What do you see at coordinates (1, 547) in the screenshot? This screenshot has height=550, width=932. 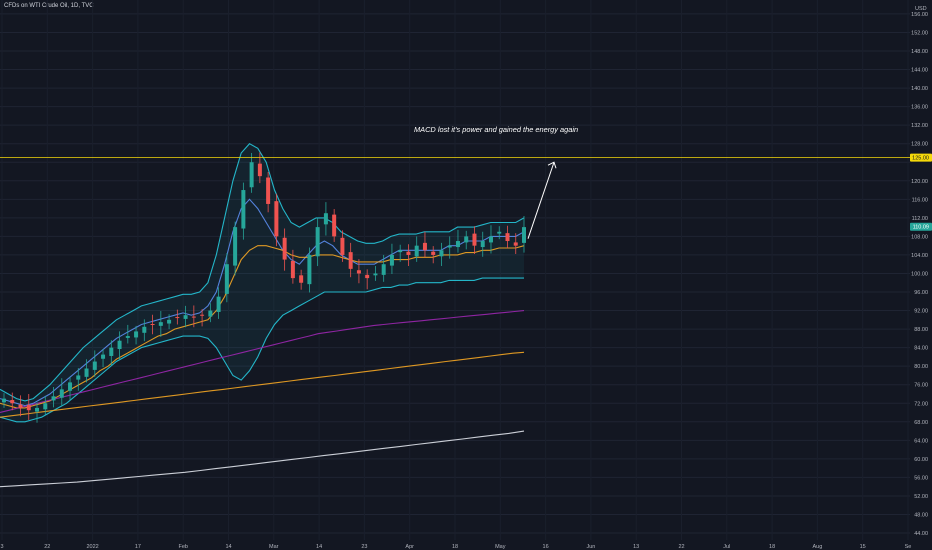 I see `time-tick-label: 3` at bounding box center [1, 547].